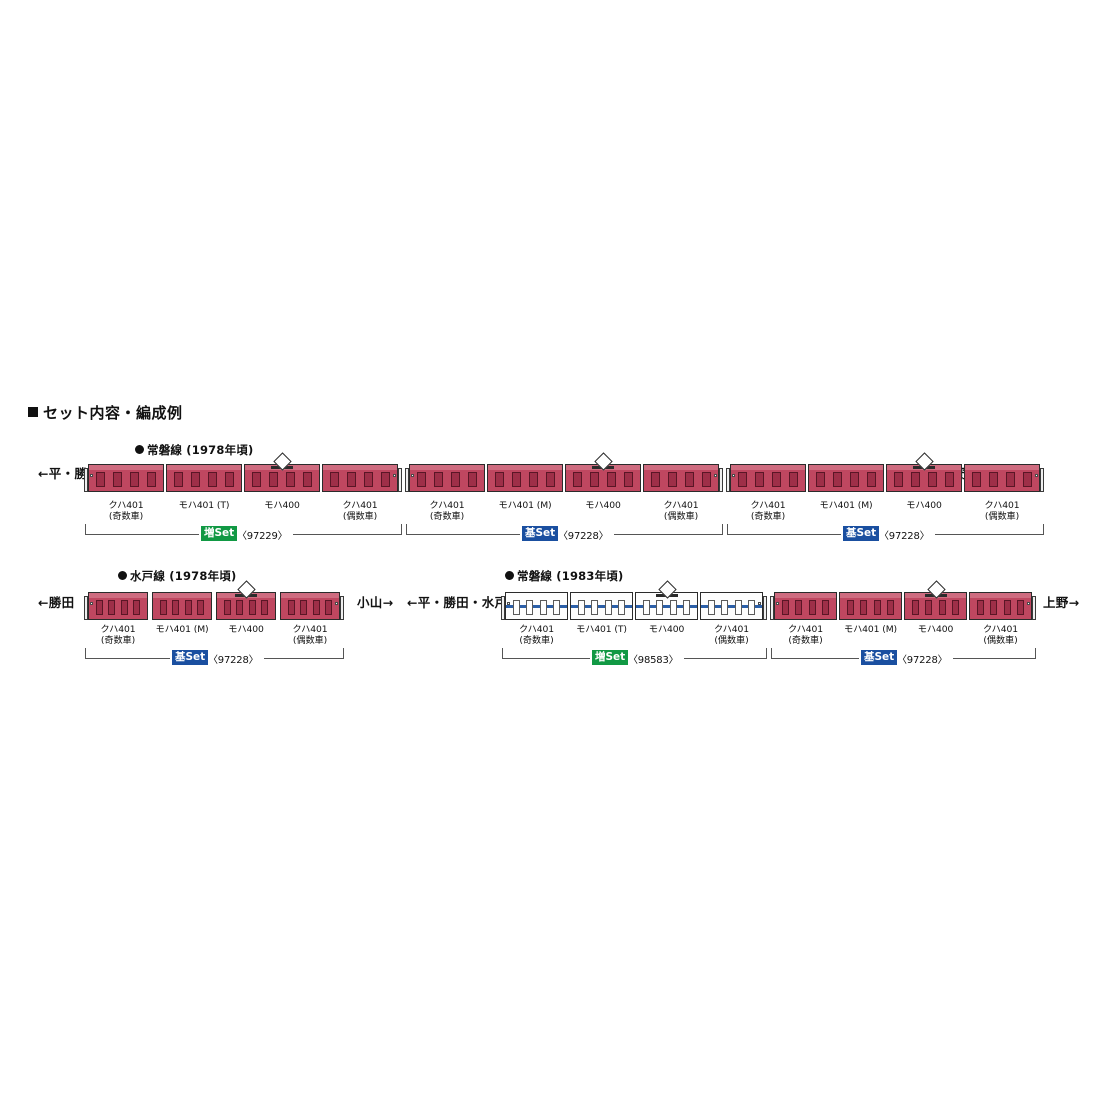 The image size is (1100, 1100). What do you see at coordinates (204, 505) in the screenshot?
I see `car-caption-joban-1978-1: モハ401 (T)` at bounding box center [204, 505].